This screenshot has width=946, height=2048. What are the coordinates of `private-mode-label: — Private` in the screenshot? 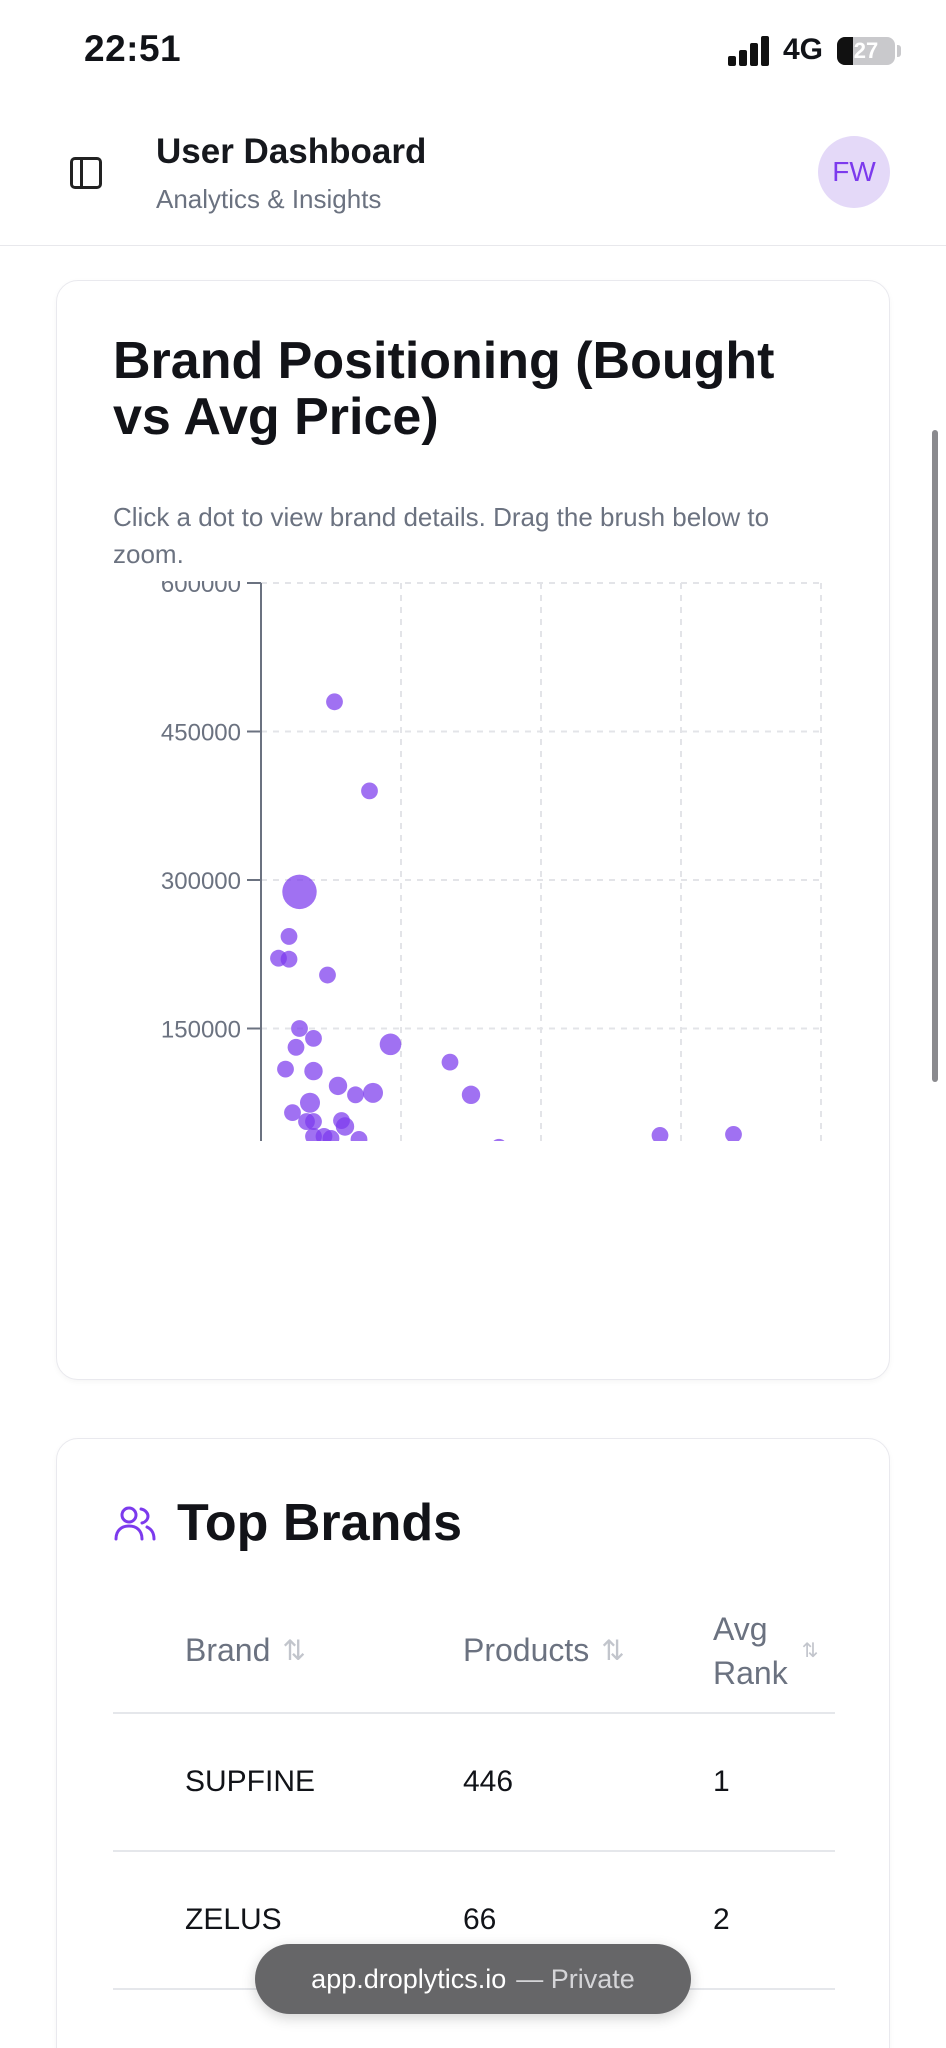 It's located at (575, 1978).